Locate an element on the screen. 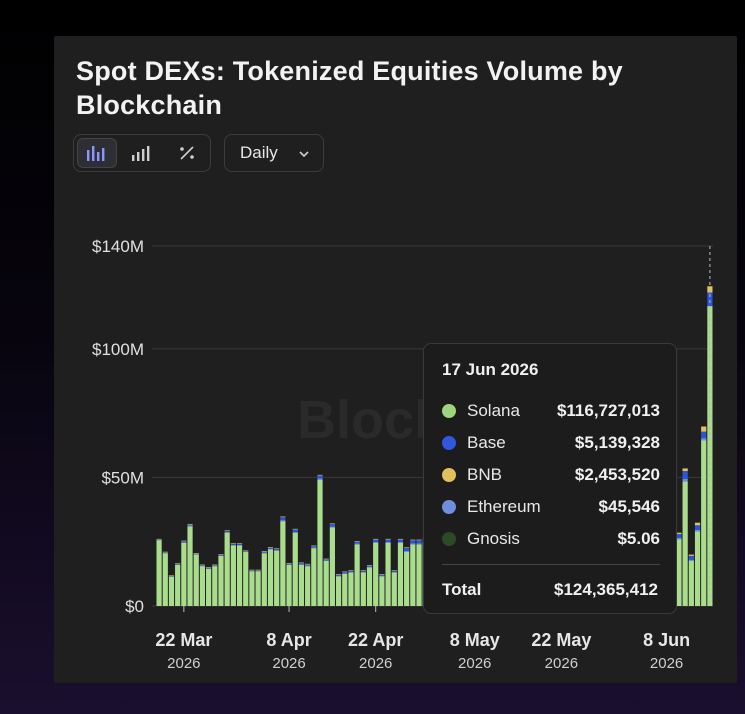 This screenshot has height=714, width=745. x-tick-label: 8 Apr is located at coordinates (288, 640).